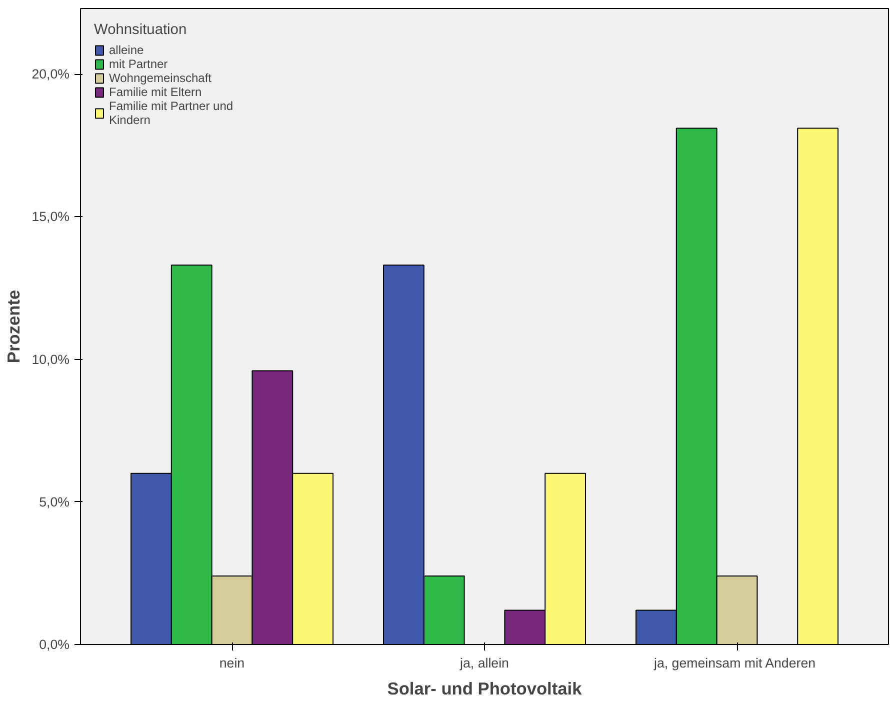 The width and height of the screenshot is (890, 701). What do you see at coordinates (51, 359) in the screenshot?
I see `y-tick-label: 10,0%` at bounding box center [51, 359].